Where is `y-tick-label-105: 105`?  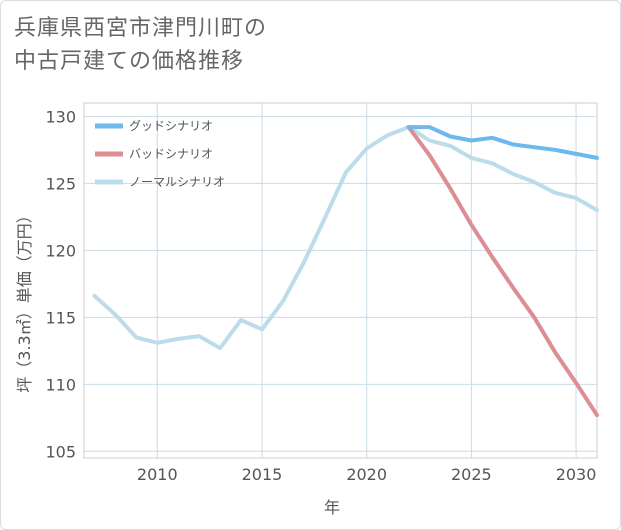
y-tick-label-105: 105 is located at coordinates (60, 451).